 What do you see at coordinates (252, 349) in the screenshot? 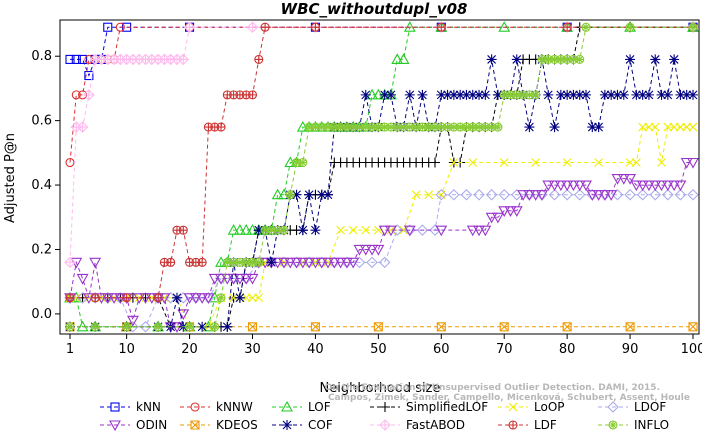
I see `x-tick-label: 30` at bounding box center [252, 349].